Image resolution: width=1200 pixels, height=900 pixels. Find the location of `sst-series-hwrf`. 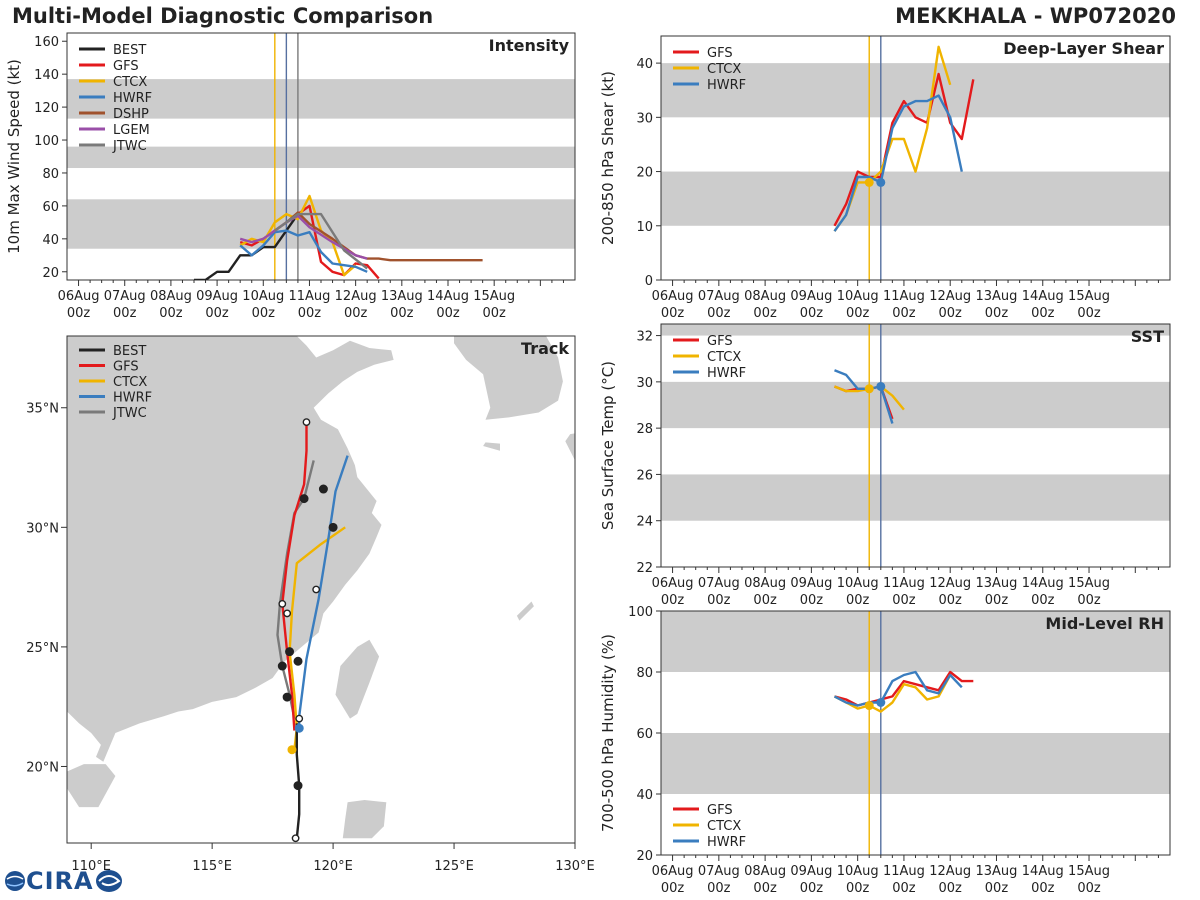

sst-series-hwrf is located at coordinates (864, 396).